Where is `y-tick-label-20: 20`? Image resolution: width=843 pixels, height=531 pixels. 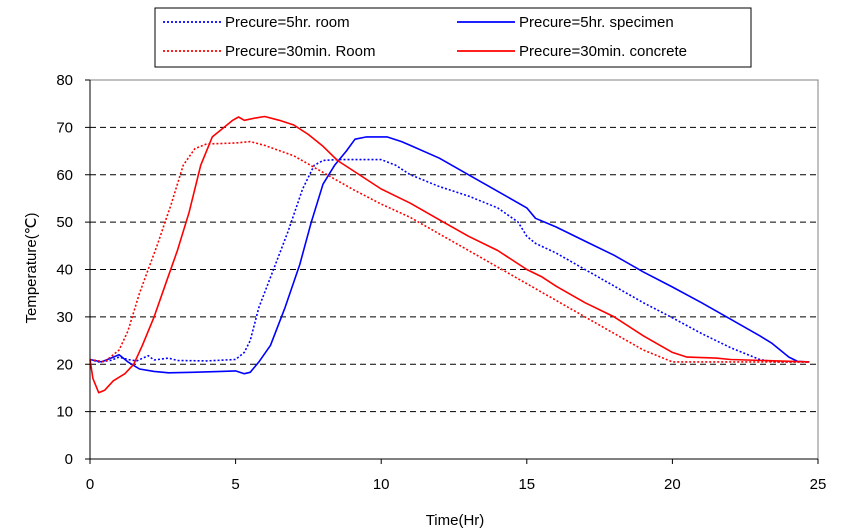 y-tick-label-20: 20 is located at coordinates (64, 364).